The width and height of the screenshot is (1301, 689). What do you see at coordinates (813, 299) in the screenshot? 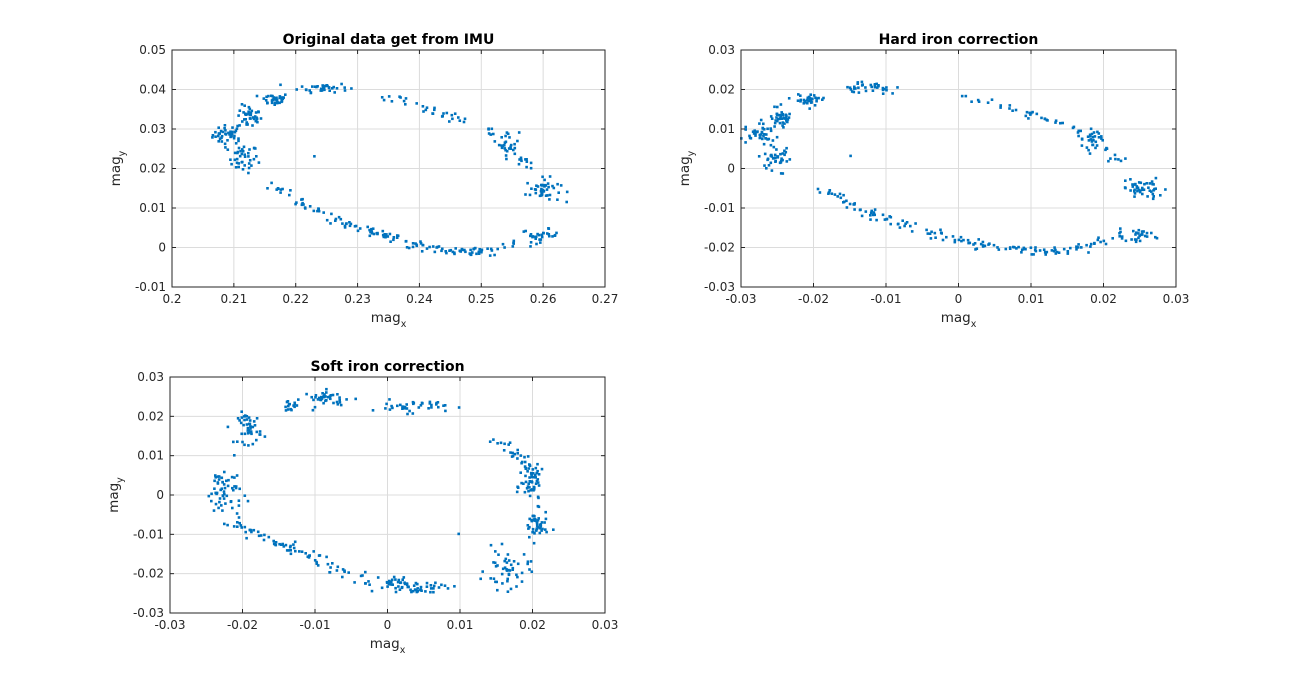
I see `x-tick-label: -0.02` at bounding box center [813, 299].